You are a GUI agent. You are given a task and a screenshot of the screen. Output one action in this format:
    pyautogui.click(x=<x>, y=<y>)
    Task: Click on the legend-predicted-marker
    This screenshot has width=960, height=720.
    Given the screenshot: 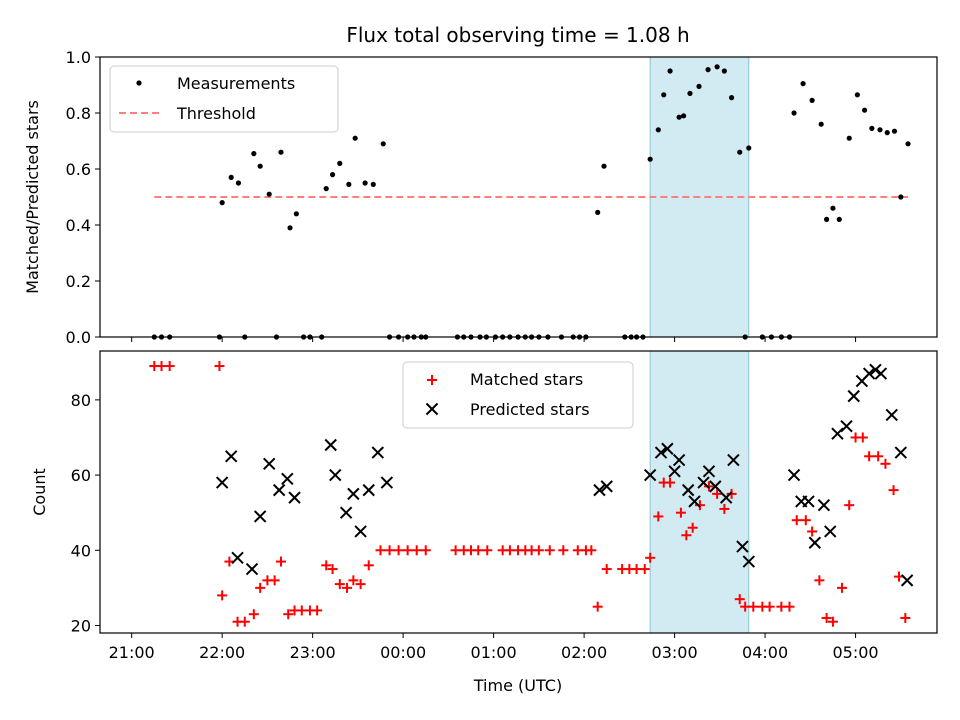 What is the action you would take?
    pyautogui.click(x=432, y=409)
    